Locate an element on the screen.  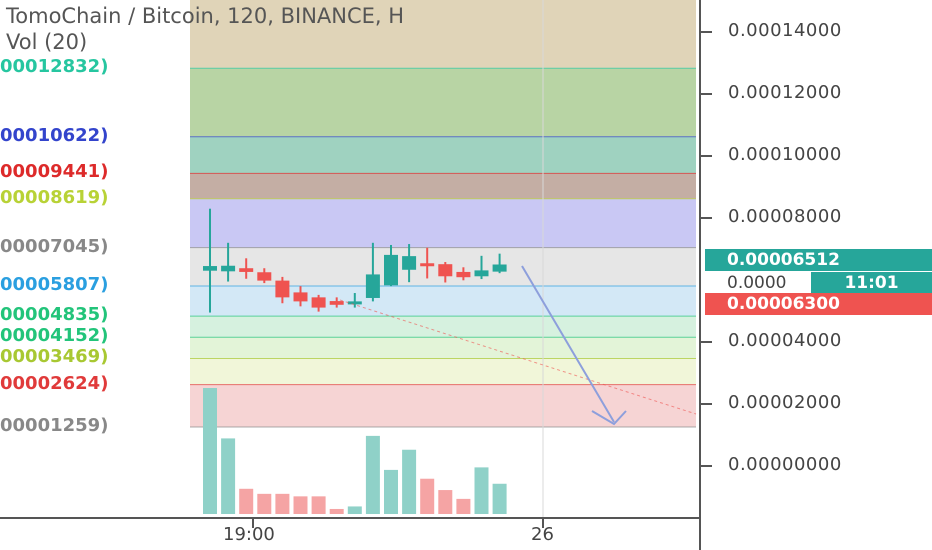
price-tick-label: 0.00008000 is located at coordinates (785, 216).